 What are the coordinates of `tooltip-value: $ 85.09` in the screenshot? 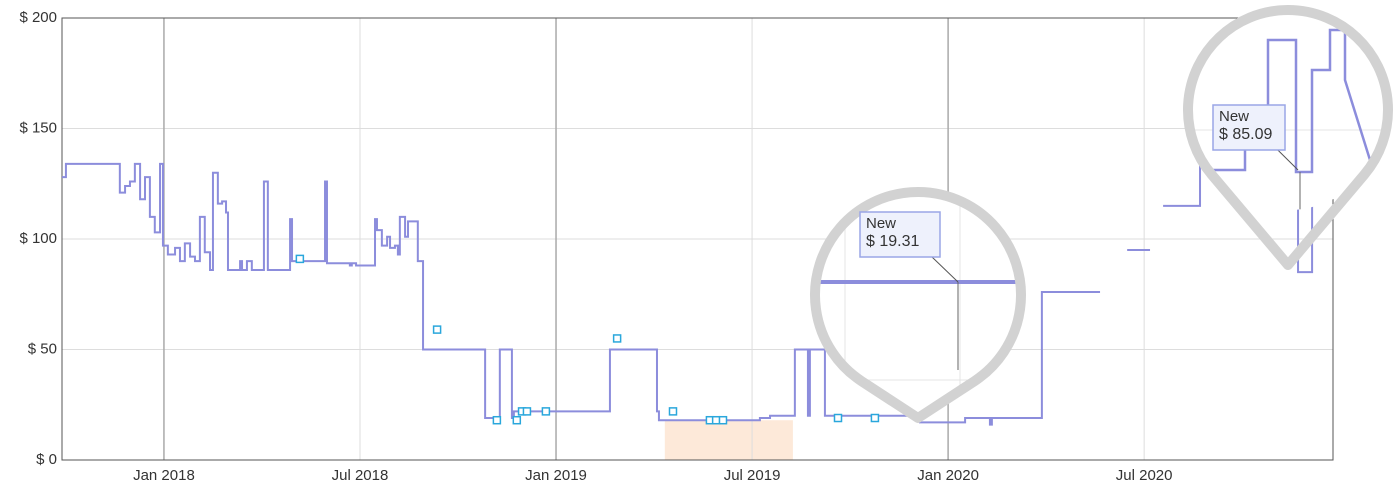 It's located at (1245, 134).